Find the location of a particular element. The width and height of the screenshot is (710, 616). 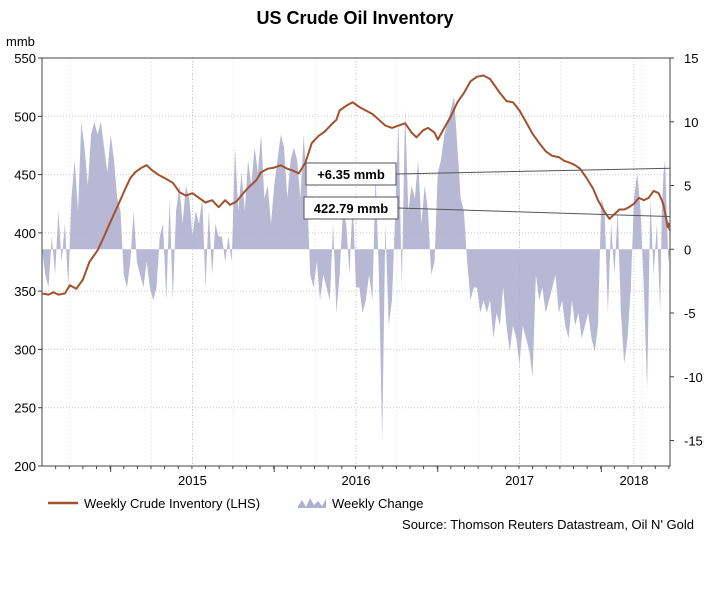

callout-label: 422.79 mmb is located at coordinates (351, 208).